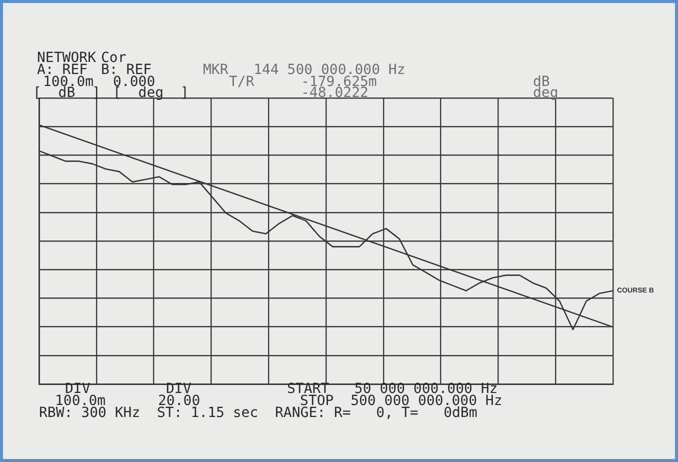  What do you see at coordinates (151, 93) in the screenshot?
I see `text: [ deg ]` at bounding box center [151, 93].